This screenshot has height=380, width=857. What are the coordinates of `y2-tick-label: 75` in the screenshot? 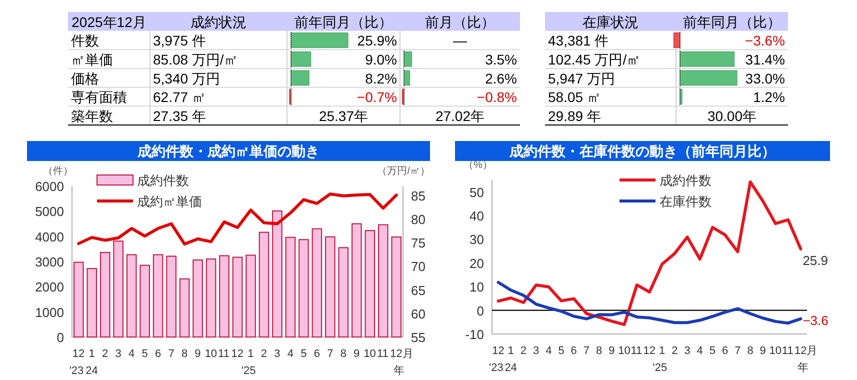 It's located at (418, 243).